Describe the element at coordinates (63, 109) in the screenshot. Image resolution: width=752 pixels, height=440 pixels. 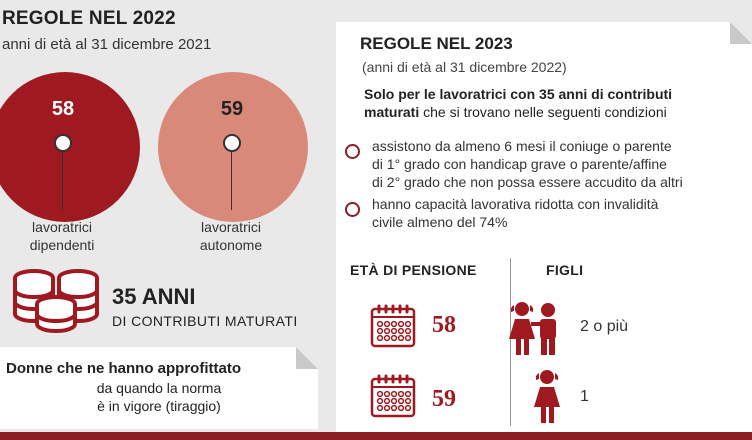
I see `dependent-age: 58` at that location.